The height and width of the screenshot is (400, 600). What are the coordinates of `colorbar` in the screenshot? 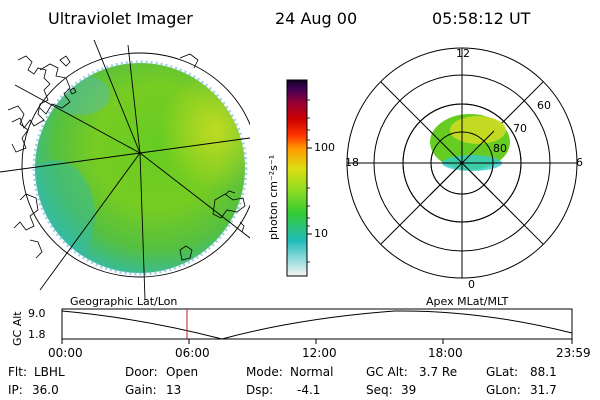 It's located at (299, 178).